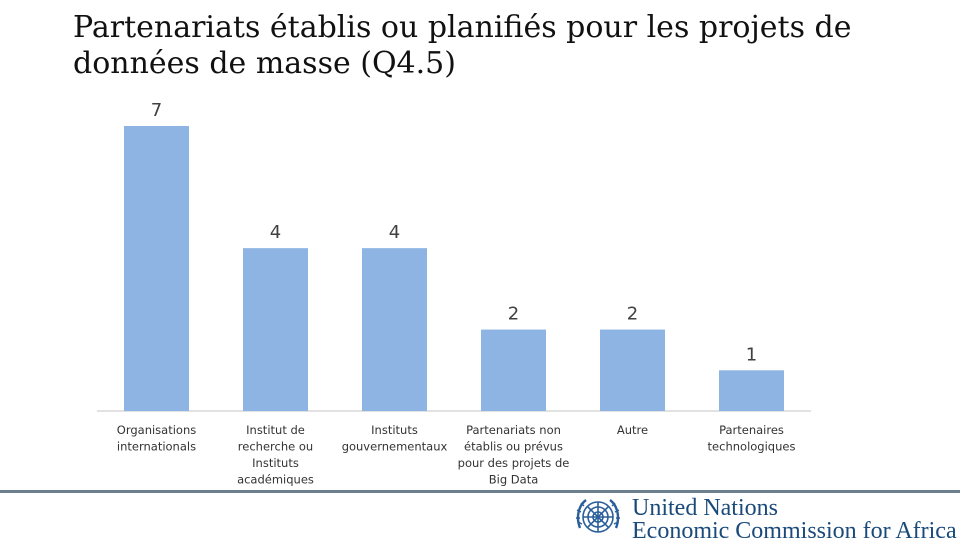 The image size is (960, 544). Describe the element at coordinates (156, 438) in the screenshot. I see `category-label-0: Organisations internationals` at that location.